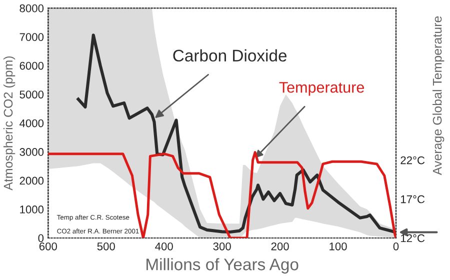 This screenshot has height=280, width=450. I want to click on y-tick-label: 7000, so click(32, 37).